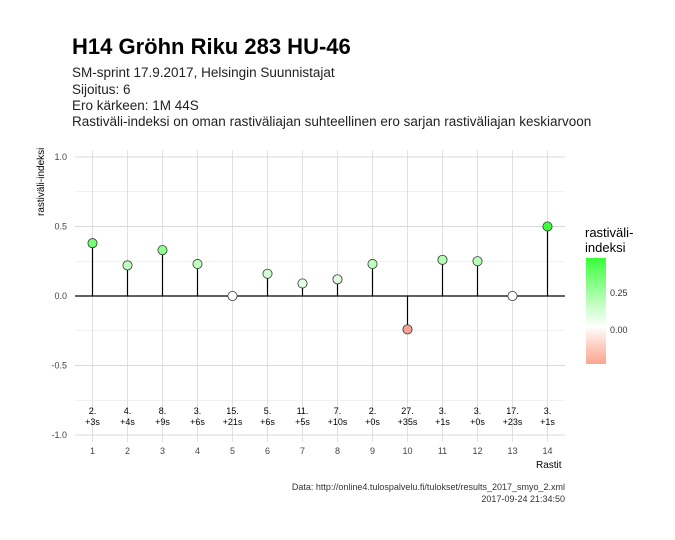 The width and height of the screenshot is (675, 540). Describe the element at coordinates (321, 451) in the screenshot. I see `x-tick-labels: 1 2 3 4 5 6 7 8 9 10 11 12 13 14` at that location.